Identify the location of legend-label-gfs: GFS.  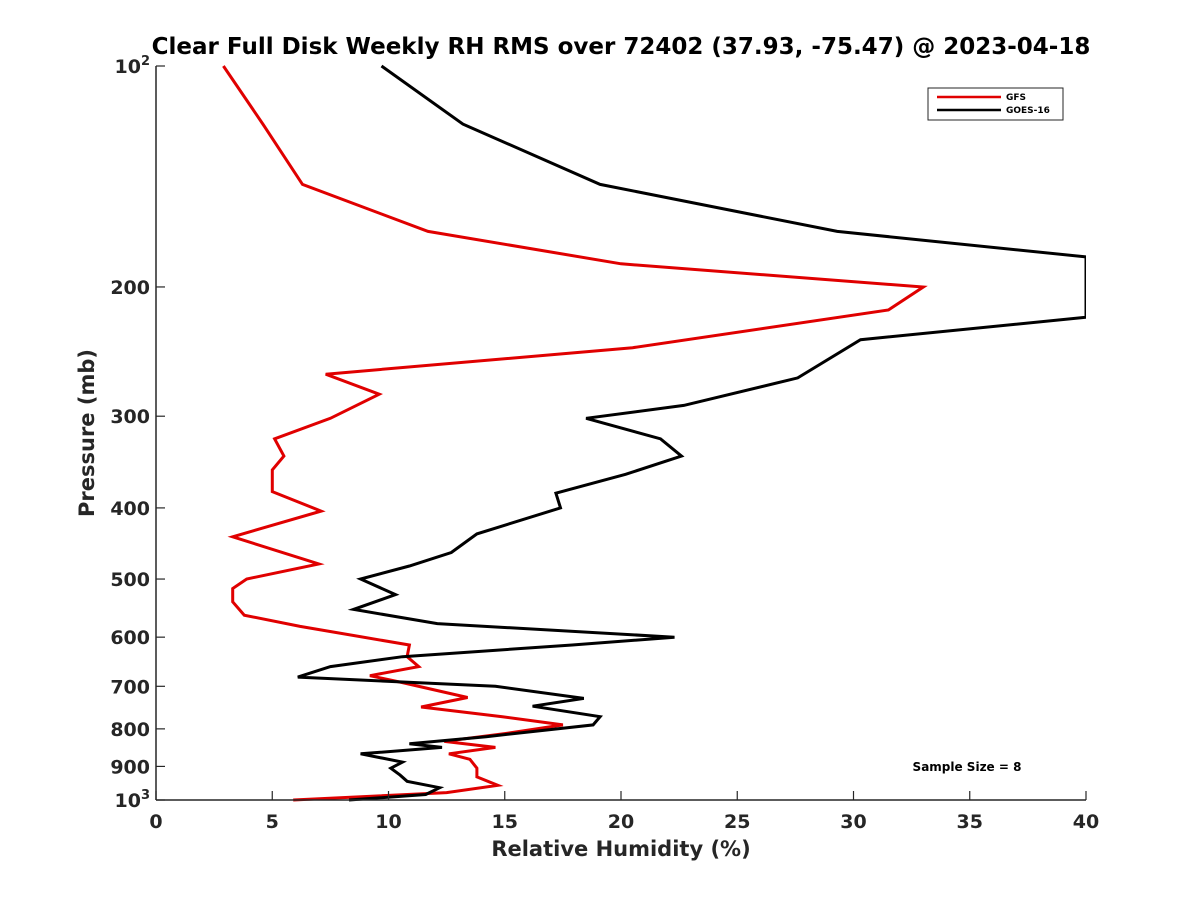
(1016, 98).